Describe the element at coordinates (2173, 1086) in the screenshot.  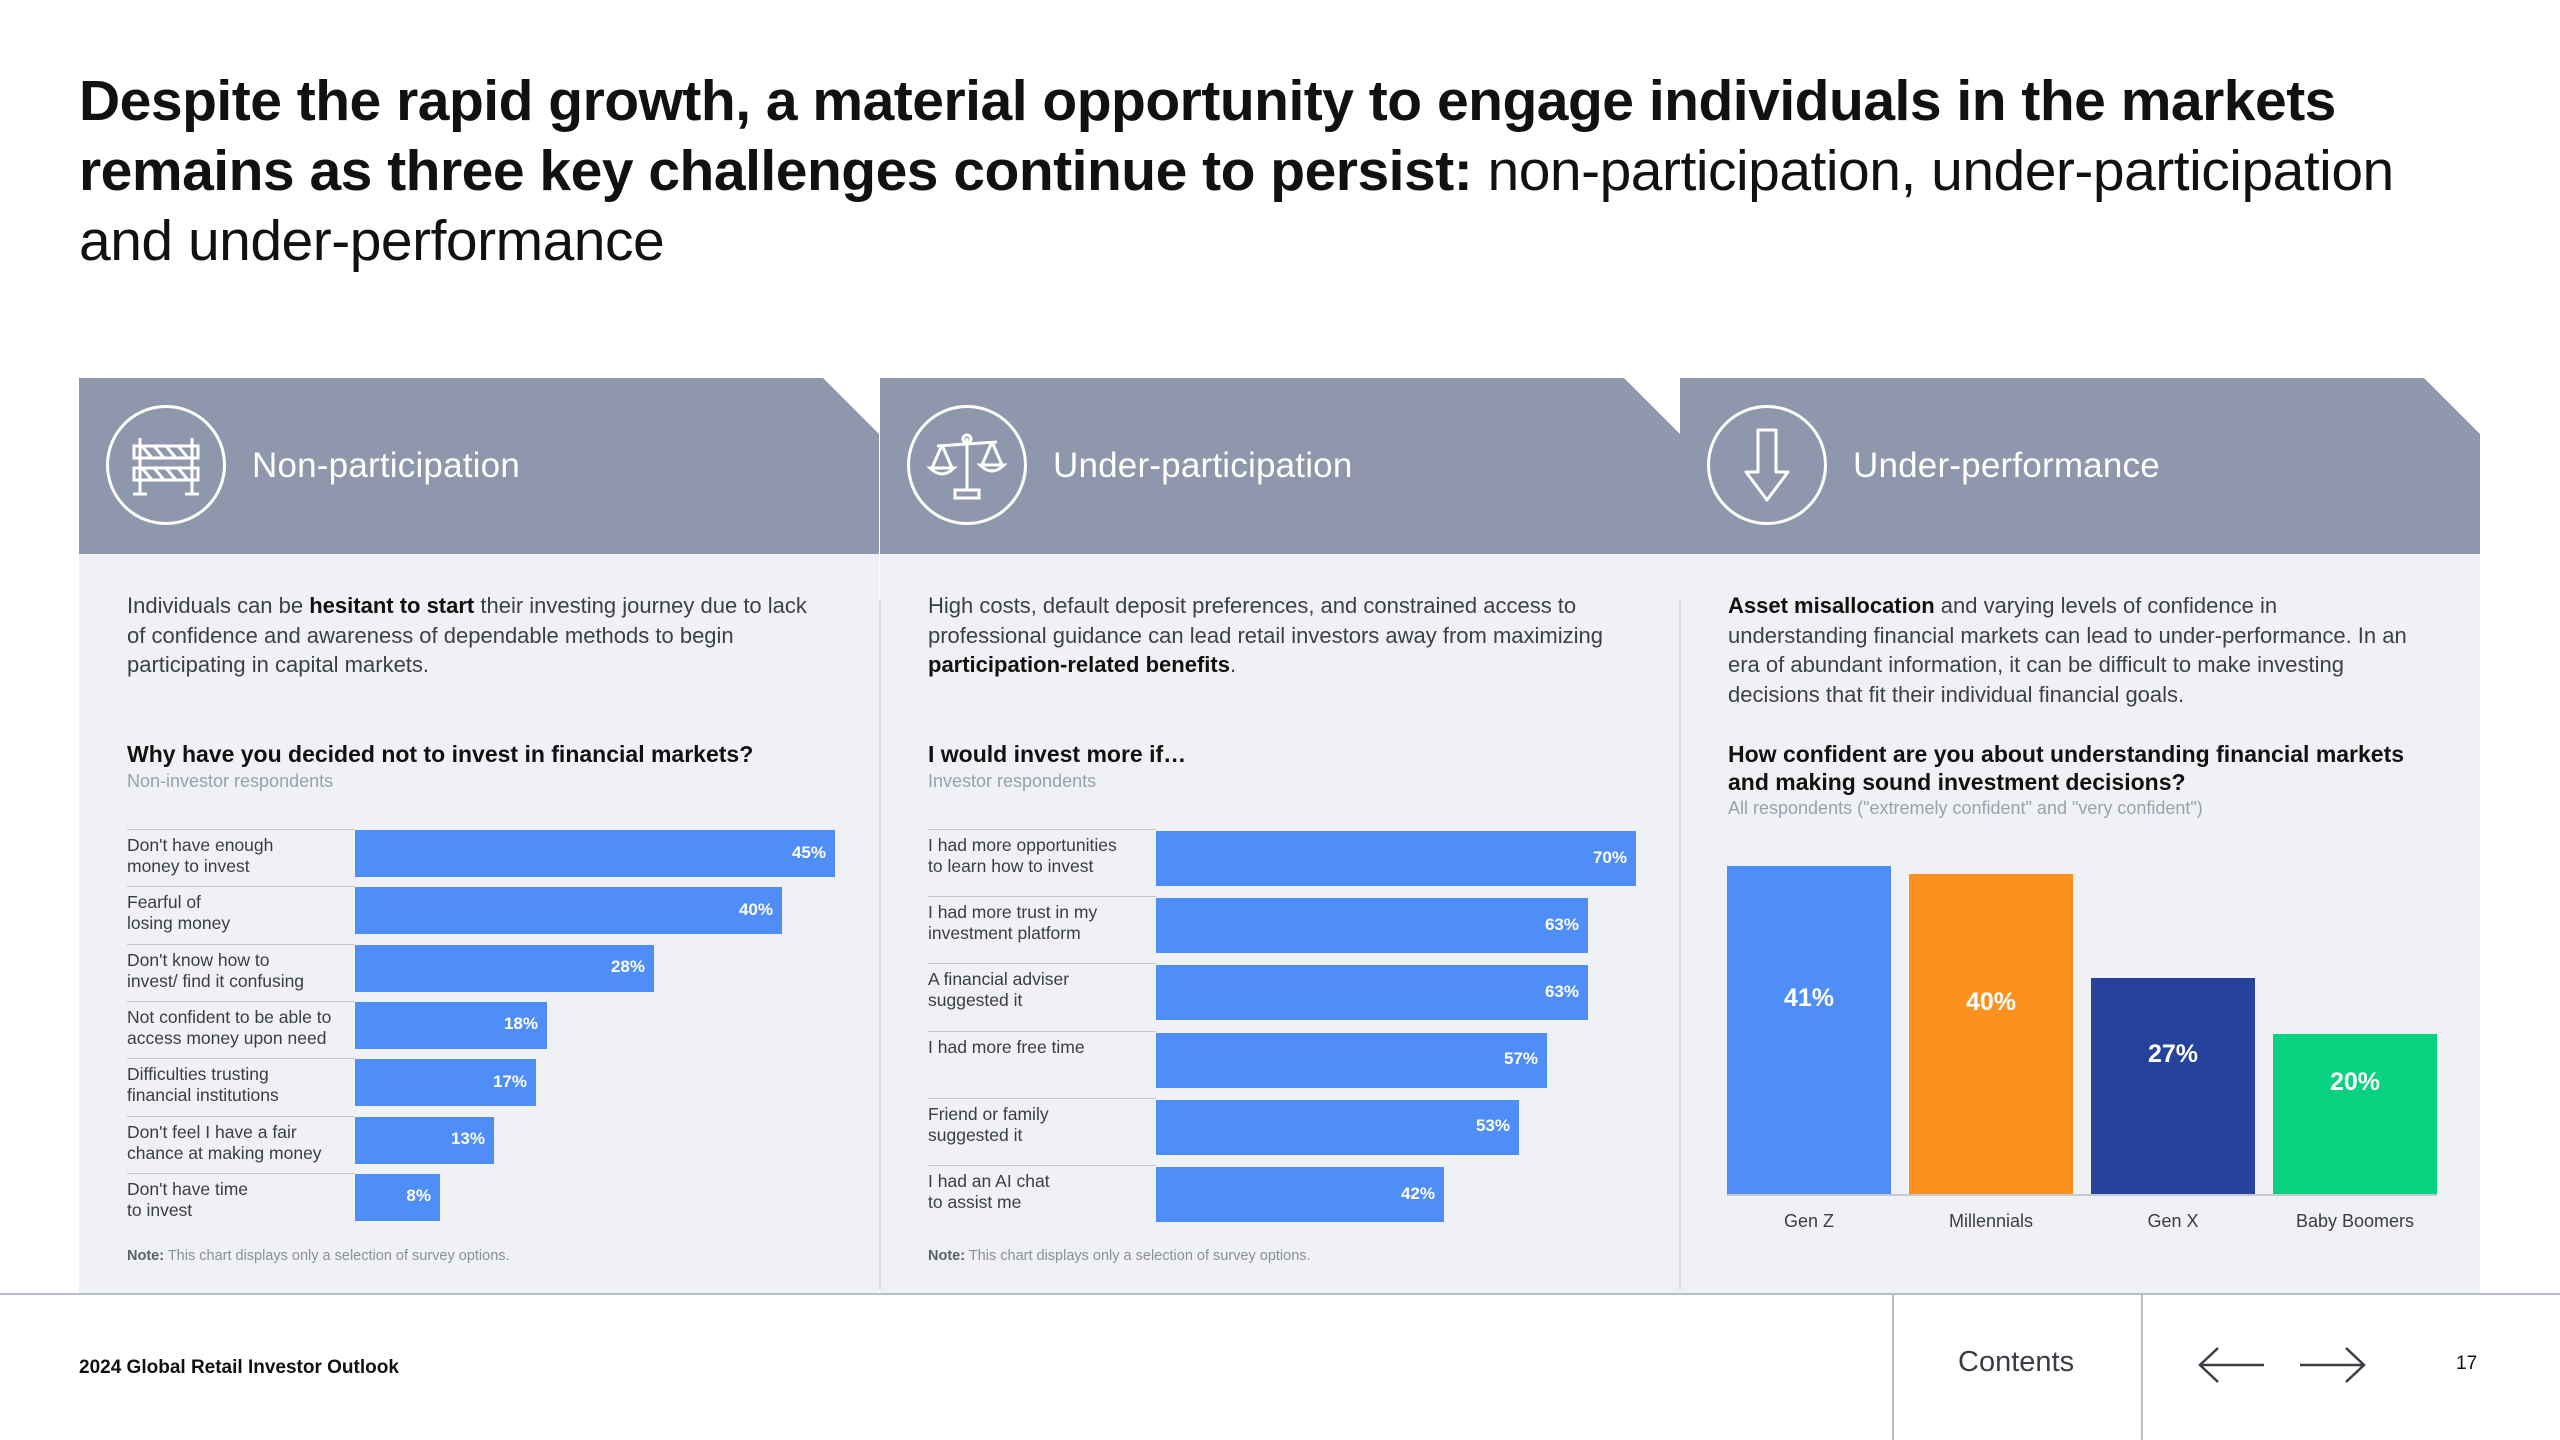
I see `bar: 27%` at that location.